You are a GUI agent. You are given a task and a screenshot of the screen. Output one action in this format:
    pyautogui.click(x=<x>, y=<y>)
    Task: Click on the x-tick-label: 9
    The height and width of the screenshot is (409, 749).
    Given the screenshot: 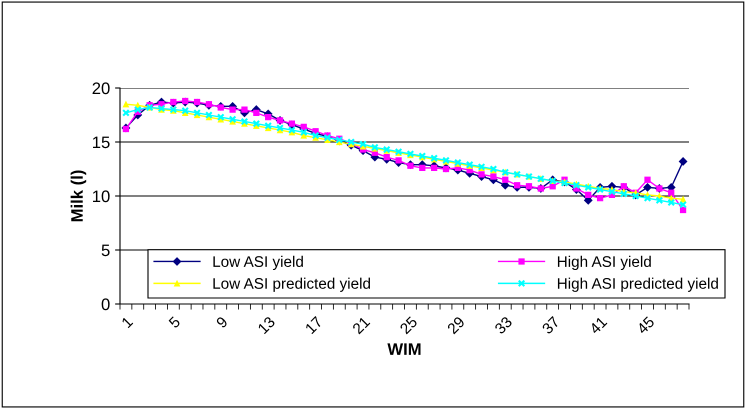 What is the action you would take?
    pyautogui.click(x=222, y=322)
    